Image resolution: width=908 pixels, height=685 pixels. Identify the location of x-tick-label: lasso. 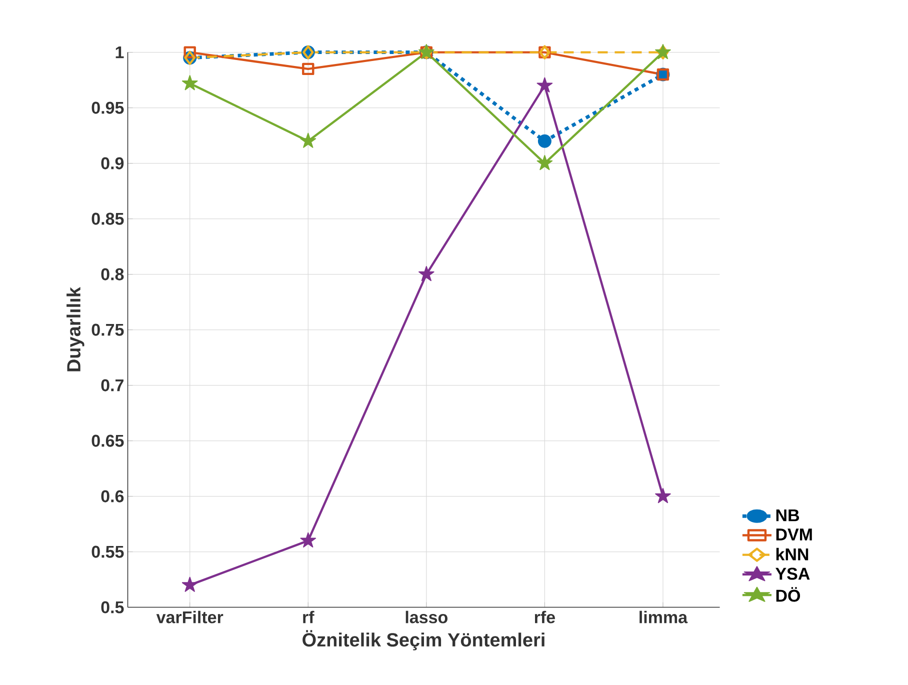
(427, 617).